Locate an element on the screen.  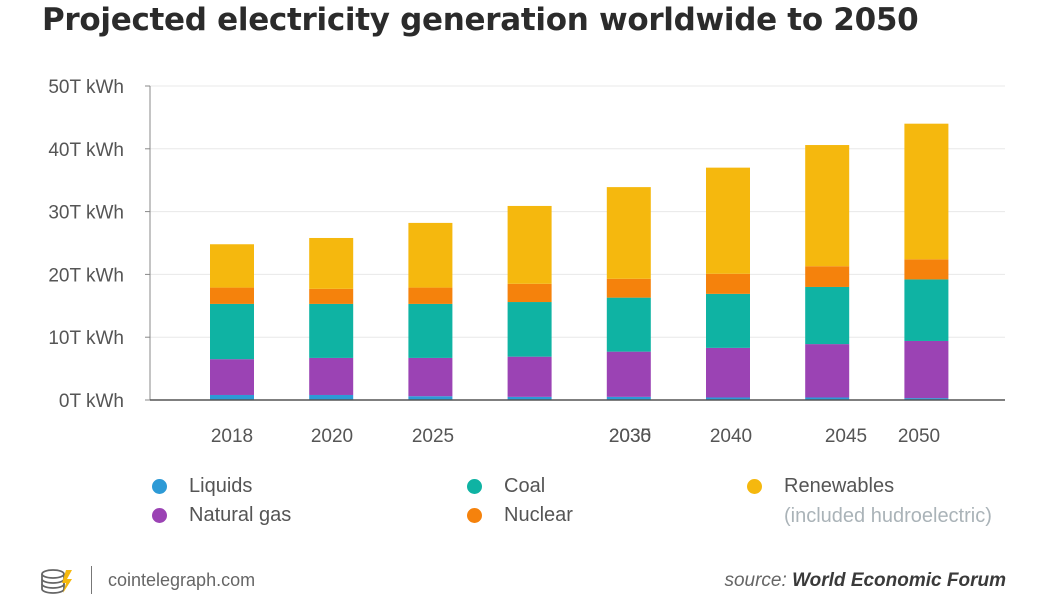
bar-stack-2045 is located at coordinates (827, 272).